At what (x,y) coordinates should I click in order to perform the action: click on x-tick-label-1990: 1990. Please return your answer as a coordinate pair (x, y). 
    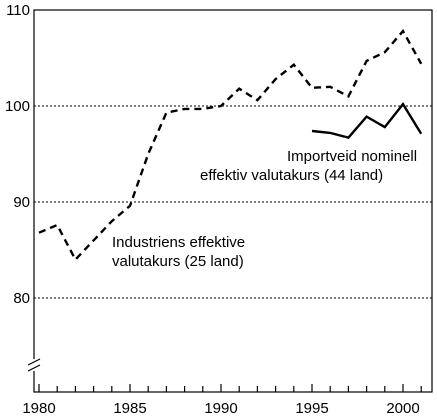
    Looking at the image, I should click on (220, 408).